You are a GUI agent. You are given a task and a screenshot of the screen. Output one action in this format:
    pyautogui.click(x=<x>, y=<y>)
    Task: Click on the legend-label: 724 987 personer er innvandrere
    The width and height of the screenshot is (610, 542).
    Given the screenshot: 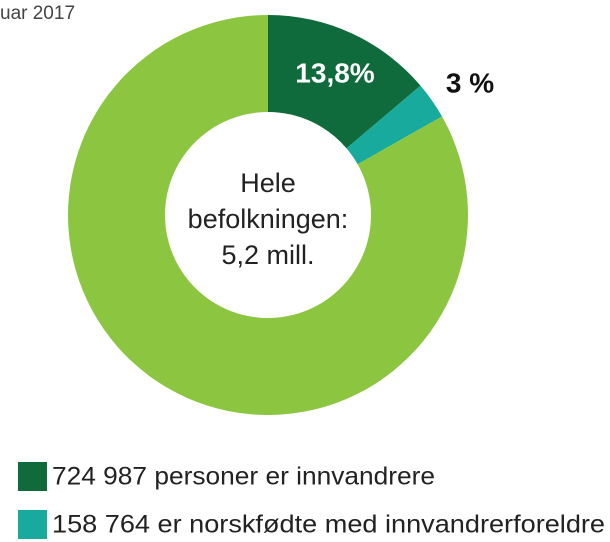 What is the action you would take?
    pyautogui.click(x=243, y=477)
    